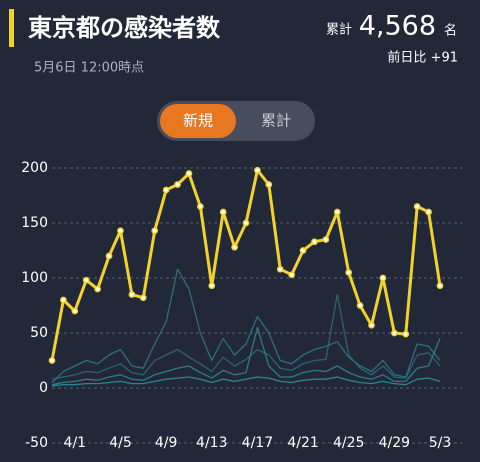  What do you see at coordinates (422, 58) in the screenshot?
I see `change: 前日比 +91` at bounding box center [422, 58].